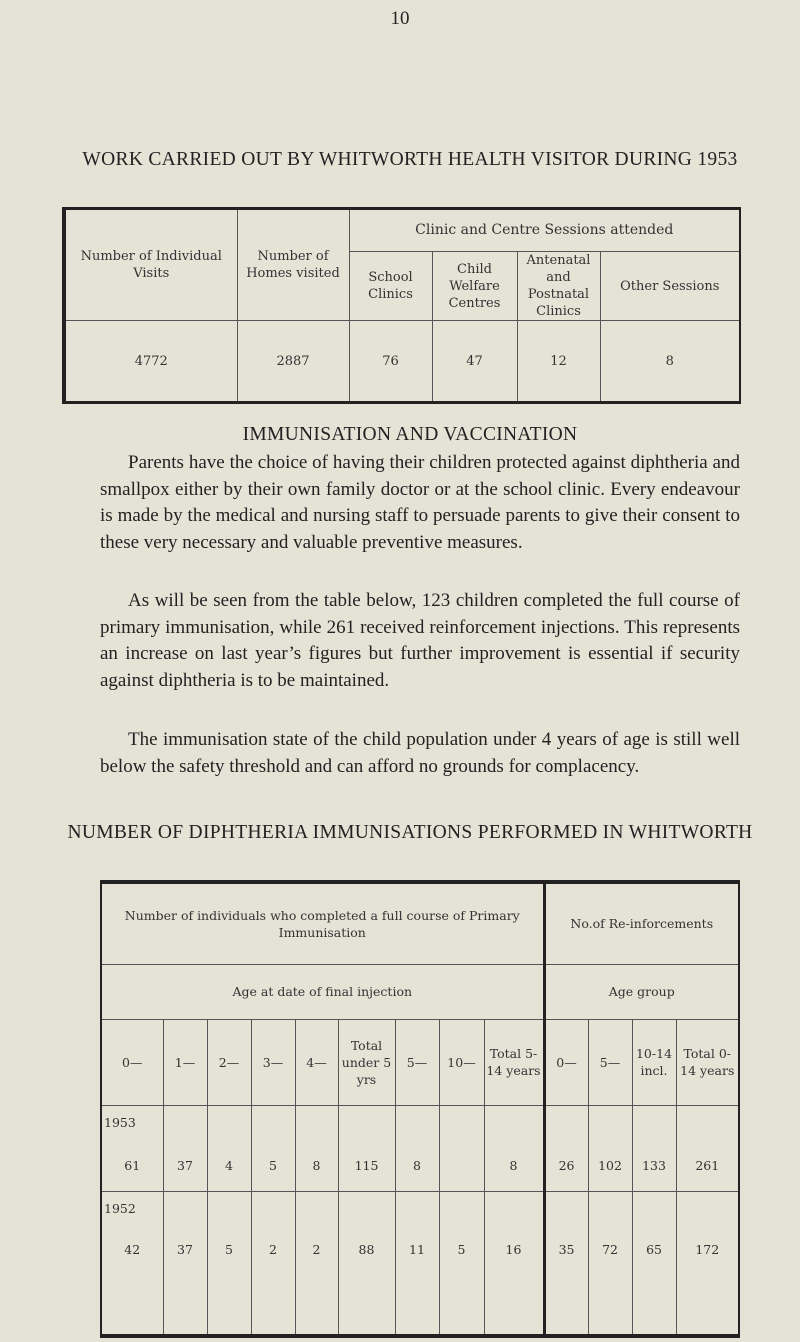  Describe the element at coordinates (566, 1289) in the screenshot. I see `cell: 35` at that location.